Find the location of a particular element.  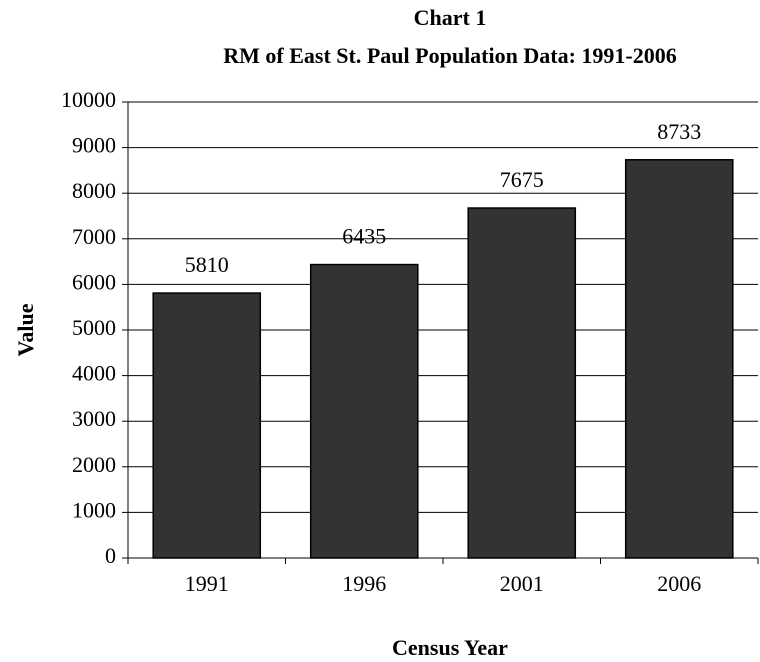

chart-title: Chart 1 is located at coordinates (450, 17).